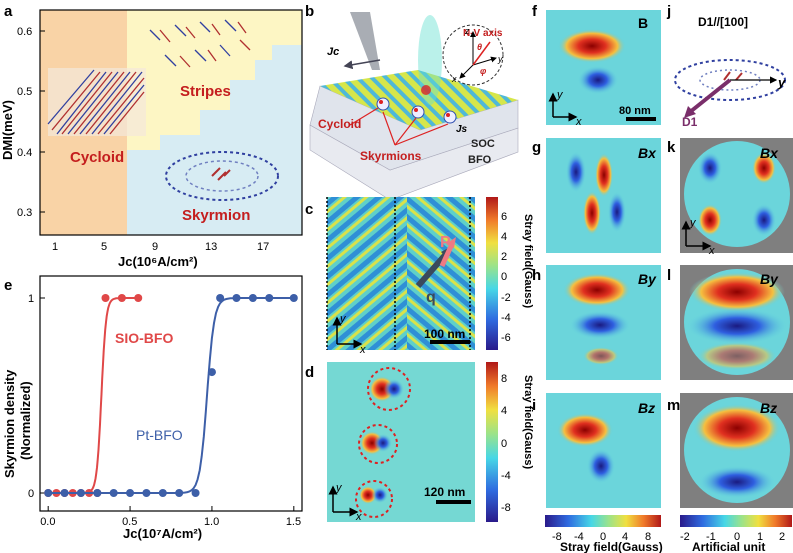  What do you see at coordinates (309, 372) in the screenshot?
I see `panel-label-d: d` at bounding box center [309, 372].